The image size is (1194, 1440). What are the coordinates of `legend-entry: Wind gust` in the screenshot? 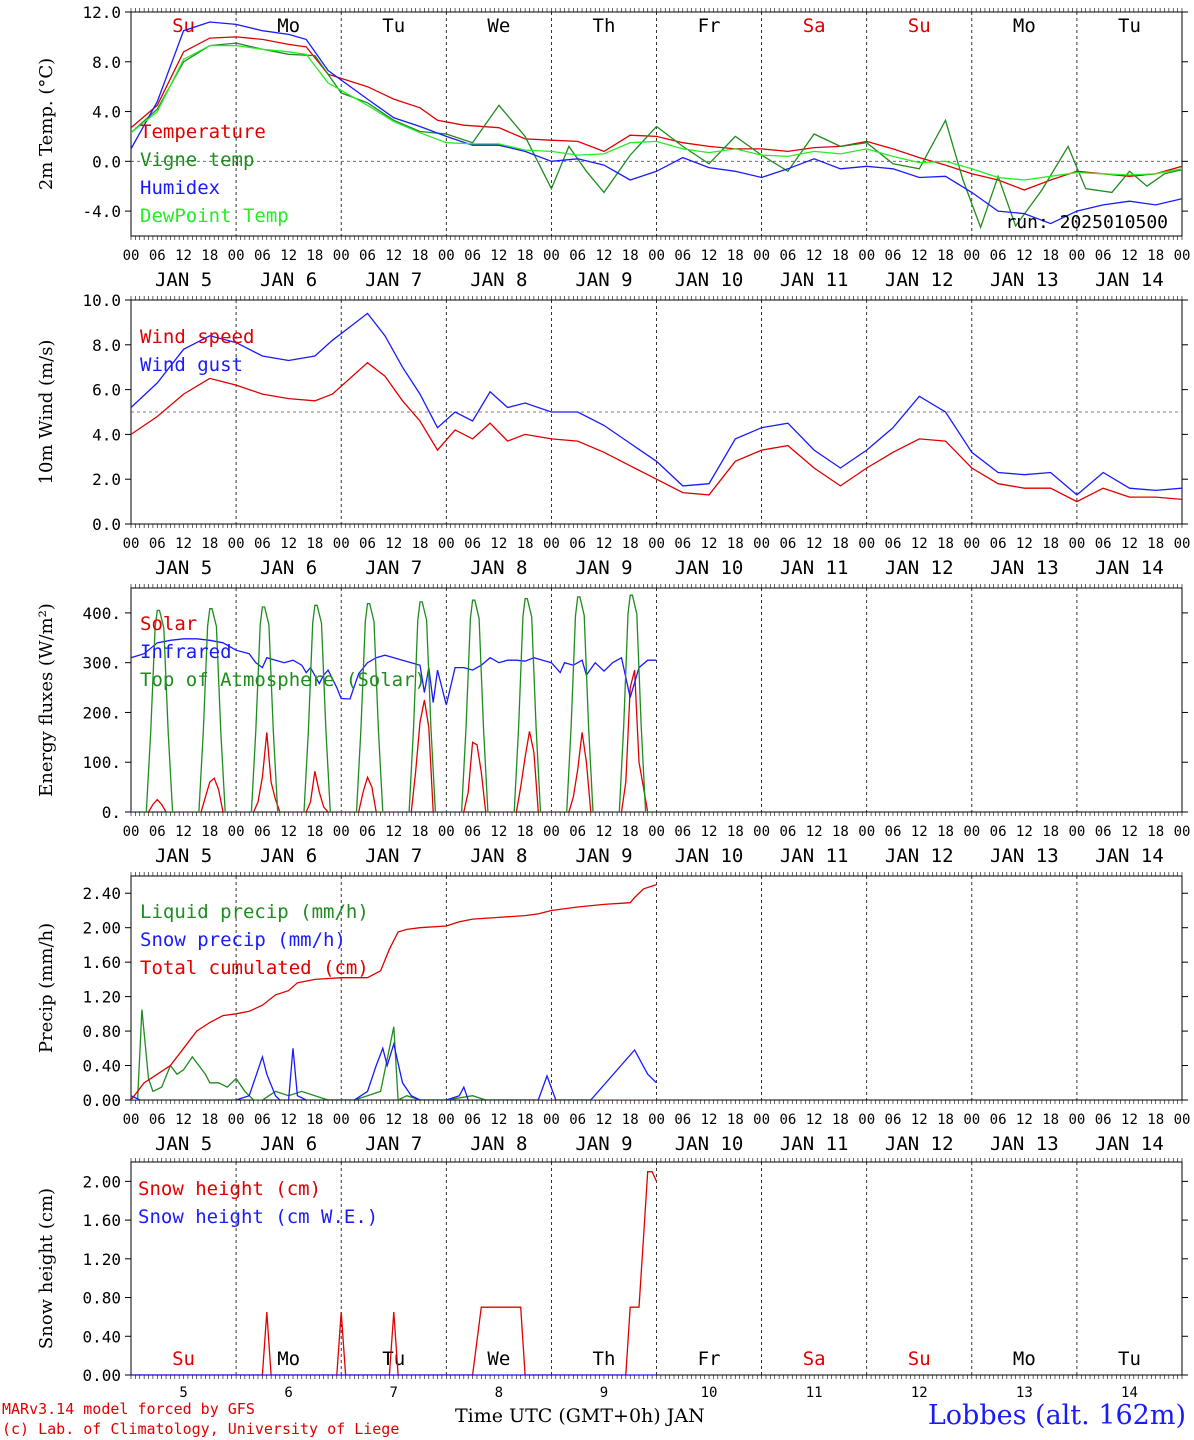 It's located at (191, 365).